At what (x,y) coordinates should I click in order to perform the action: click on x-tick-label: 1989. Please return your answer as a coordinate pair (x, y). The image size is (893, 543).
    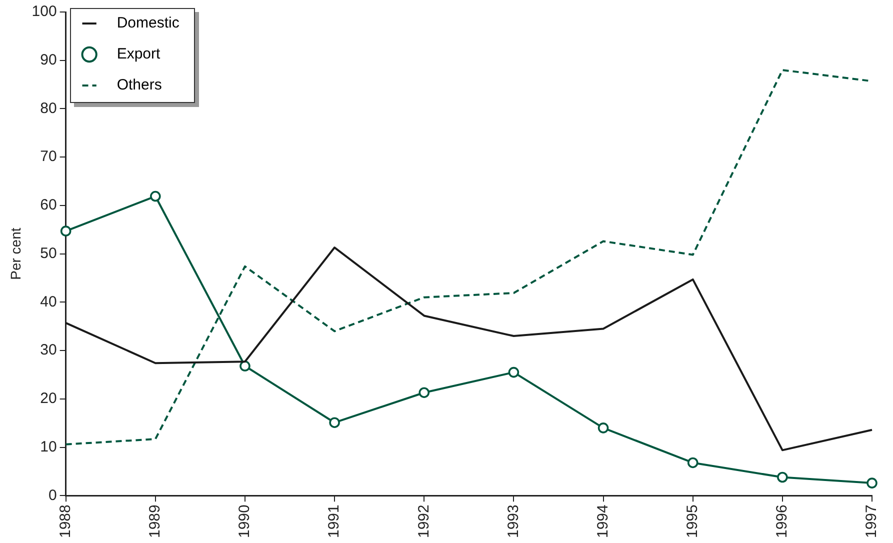
    Looking at the image, I should click on (155, 521).